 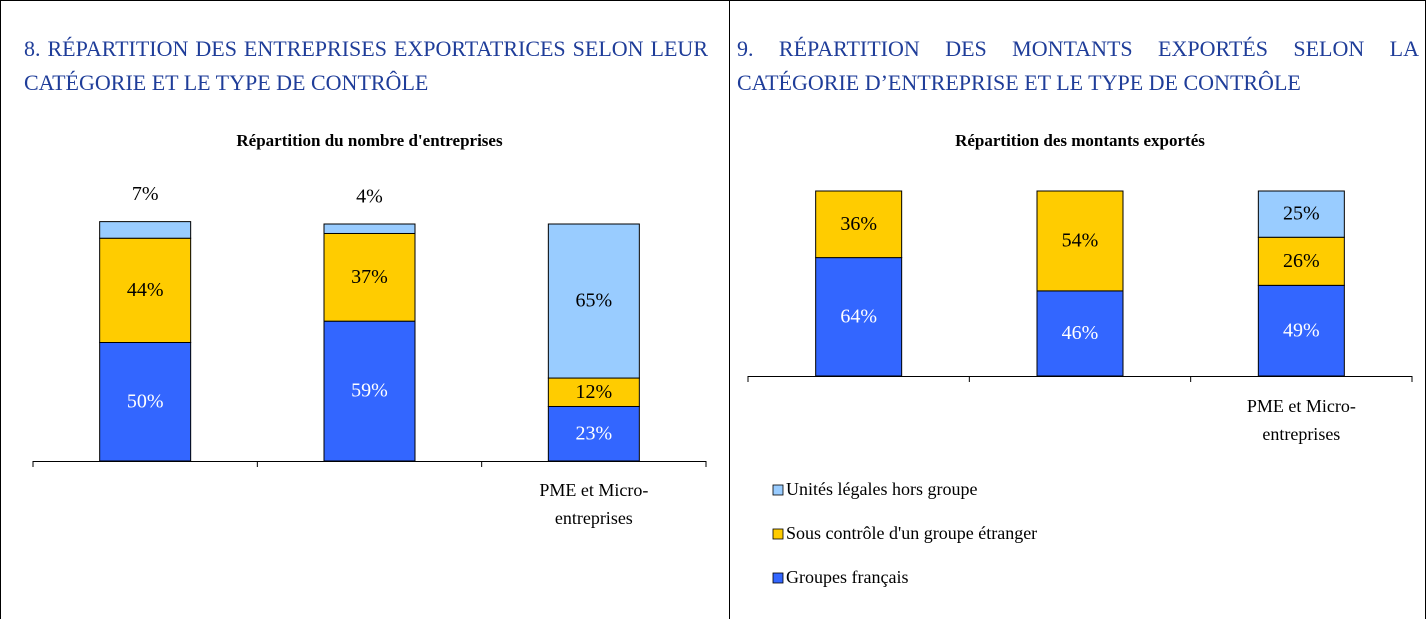 I want to click on value-label: 44%, so click(x=145, y=290).